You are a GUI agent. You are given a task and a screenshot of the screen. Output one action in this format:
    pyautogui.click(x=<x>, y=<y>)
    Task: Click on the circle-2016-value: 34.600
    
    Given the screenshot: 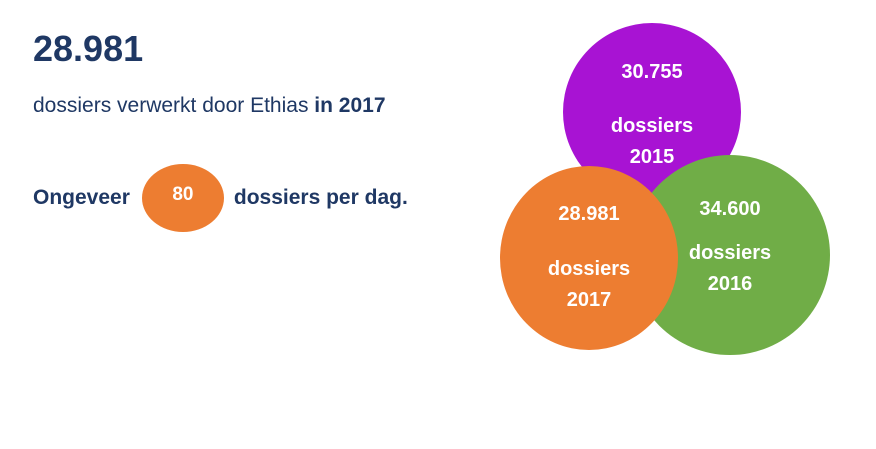 What is the action you would take?
    pyautogui.click(x=730, y=209)
    